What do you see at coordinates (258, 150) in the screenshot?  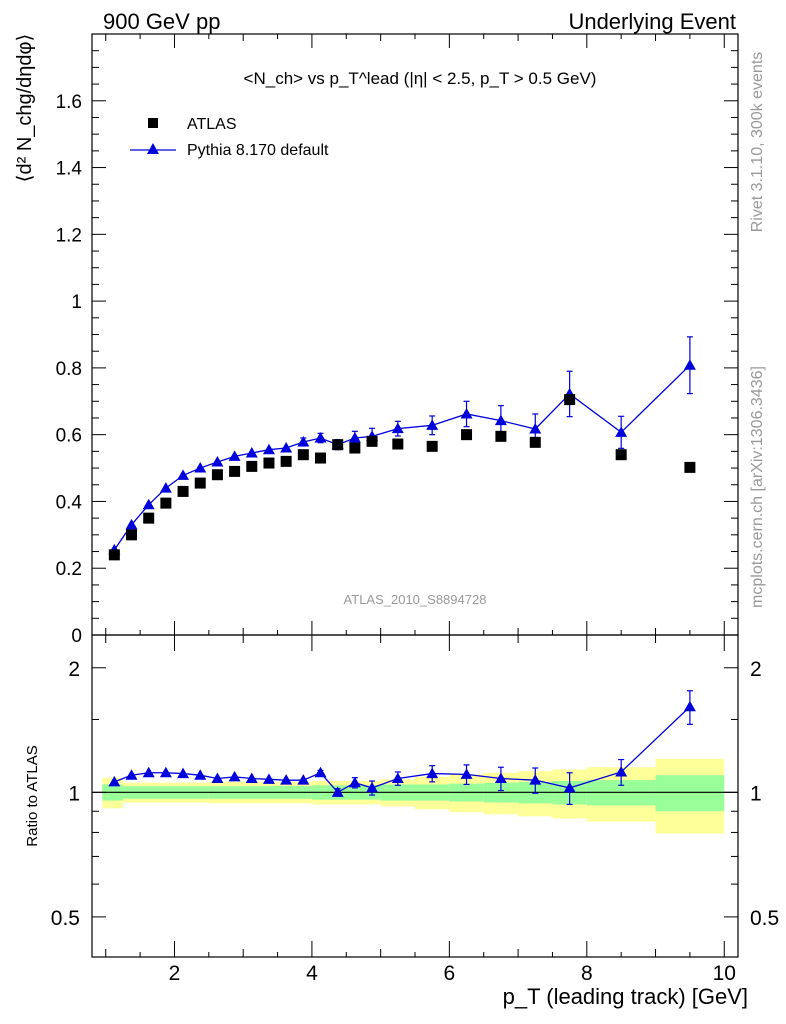 I see `legend-pythia-label: Pythia 8.170 default` at bounding box center [258, 150].